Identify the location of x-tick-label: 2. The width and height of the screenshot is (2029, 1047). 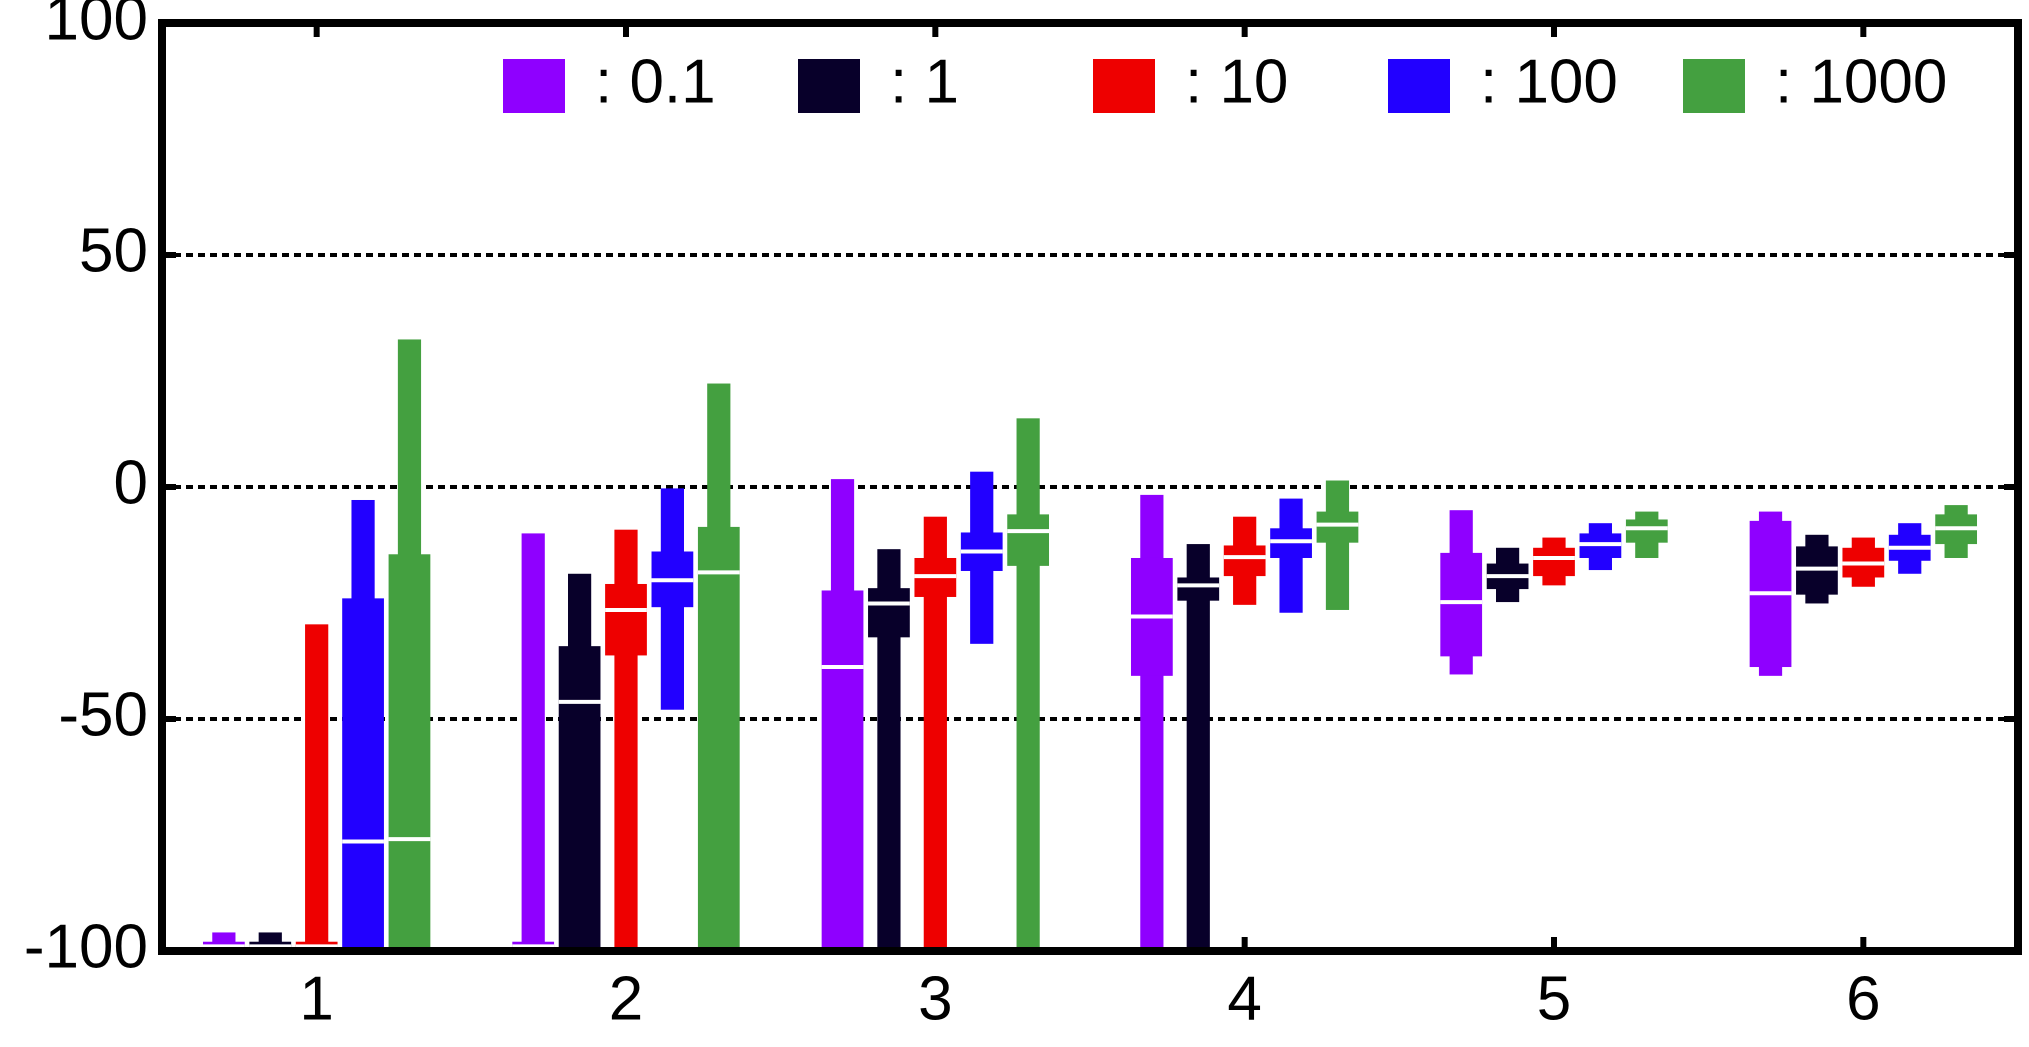
(626, 998).